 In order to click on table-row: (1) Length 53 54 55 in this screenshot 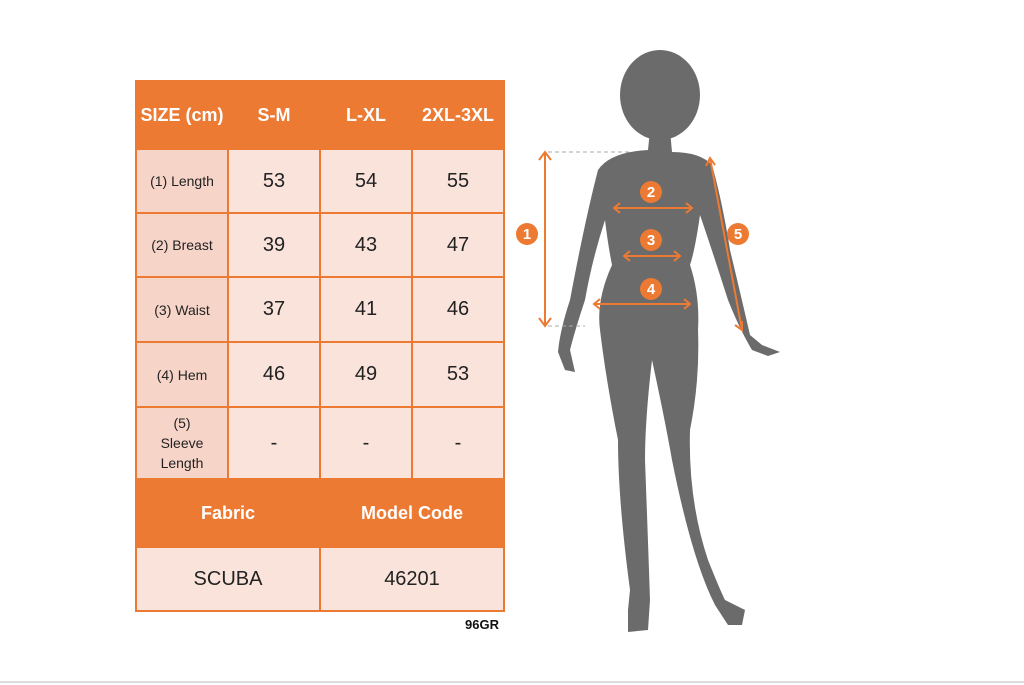, I will do `click(320, 181)`.